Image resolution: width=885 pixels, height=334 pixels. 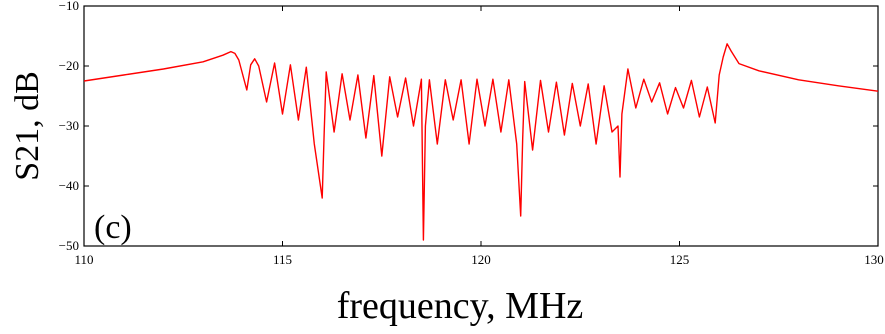 I want to click on y-tick-label: −20, so click(x=69, y=65).